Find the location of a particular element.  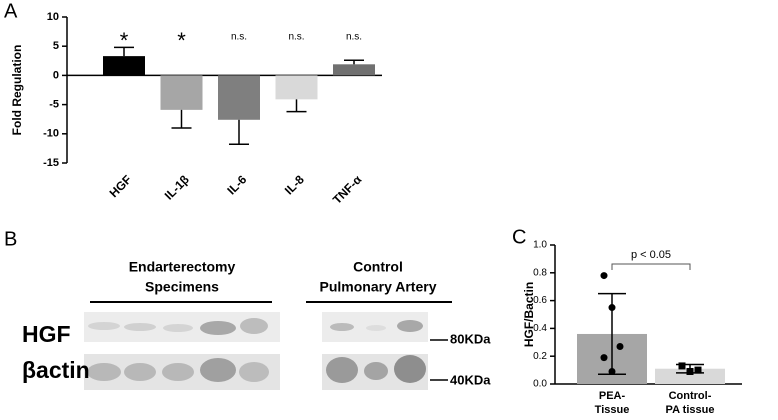

y-tick-label: -15 is located at coordinates (51, 163).